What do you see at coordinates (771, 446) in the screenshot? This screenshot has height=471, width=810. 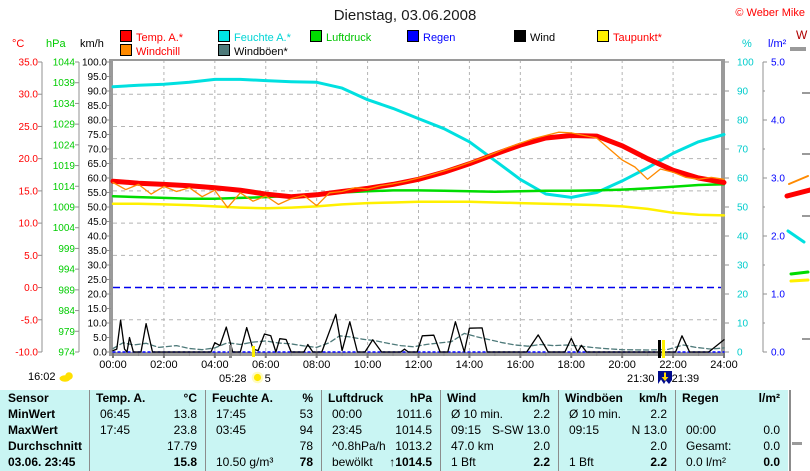 I see `table-cell-value: 0.0` at bounding box center [771, 446].